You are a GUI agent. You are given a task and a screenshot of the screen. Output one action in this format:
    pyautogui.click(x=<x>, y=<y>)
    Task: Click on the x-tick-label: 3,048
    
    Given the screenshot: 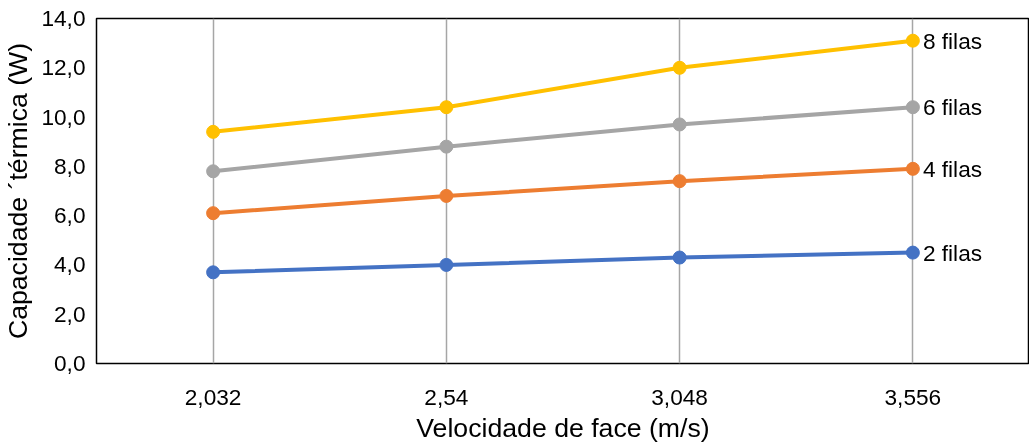 What is the action you would take?
    pyautogui.click(x=679, y=396)
    